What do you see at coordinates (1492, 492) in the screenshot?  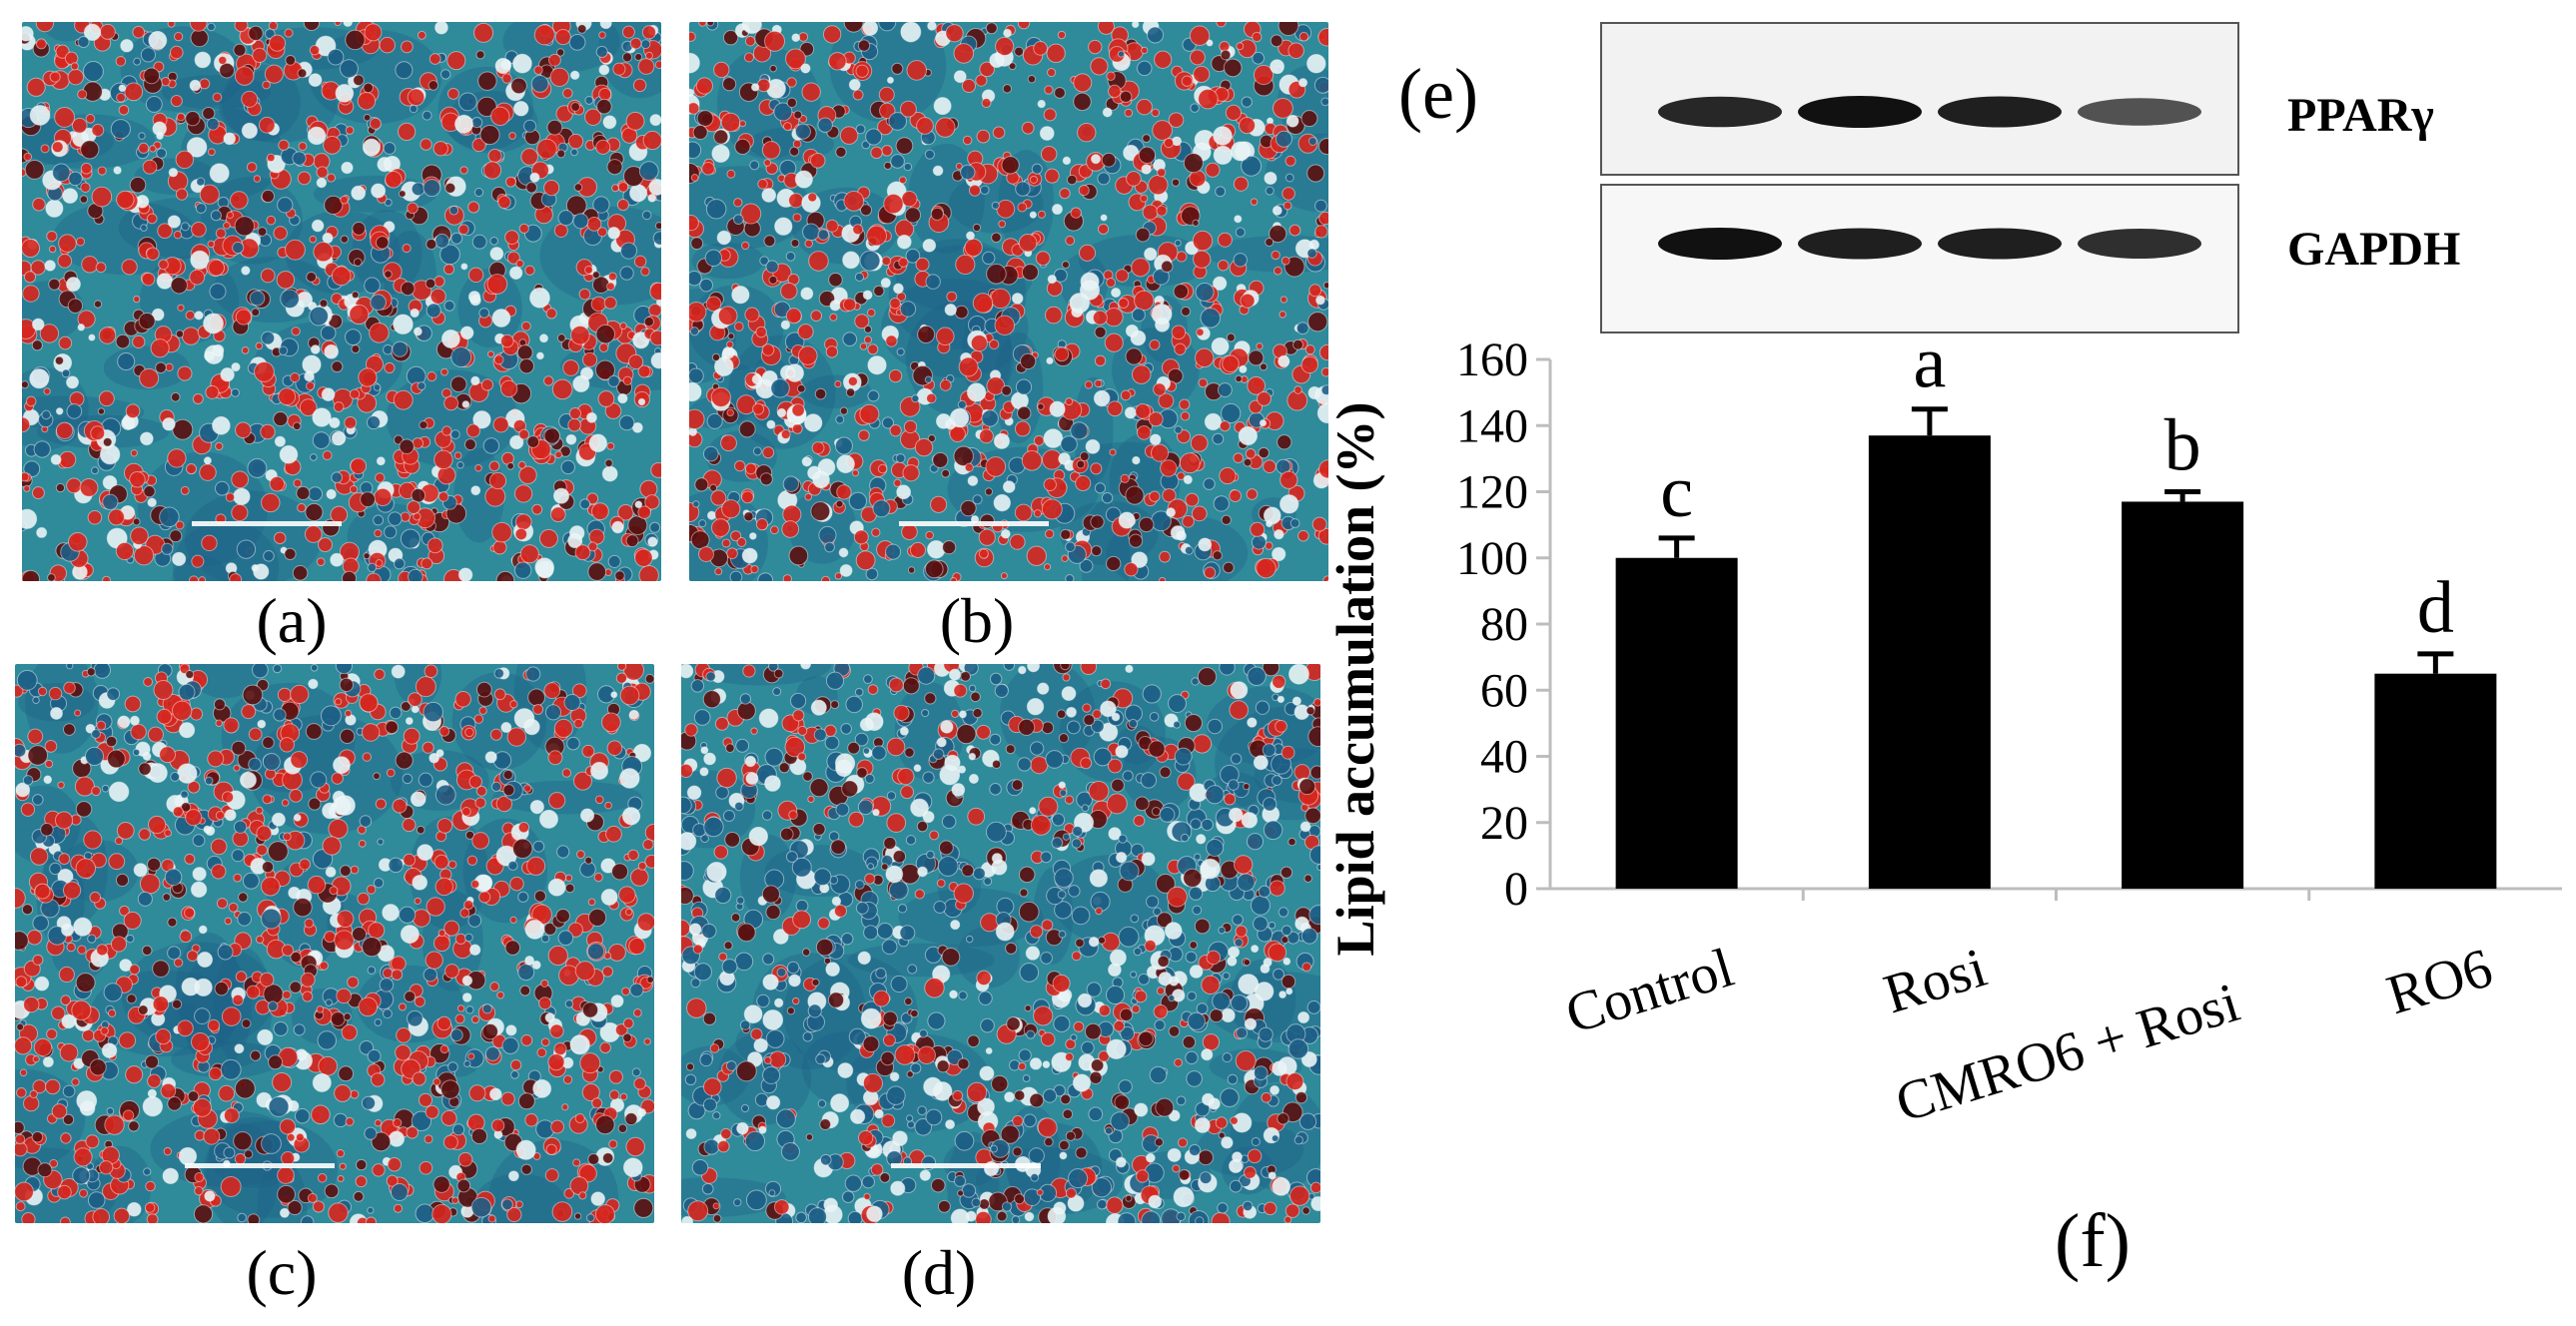 I see `y-tick-label: 120` at bounding box center [1492, 492].